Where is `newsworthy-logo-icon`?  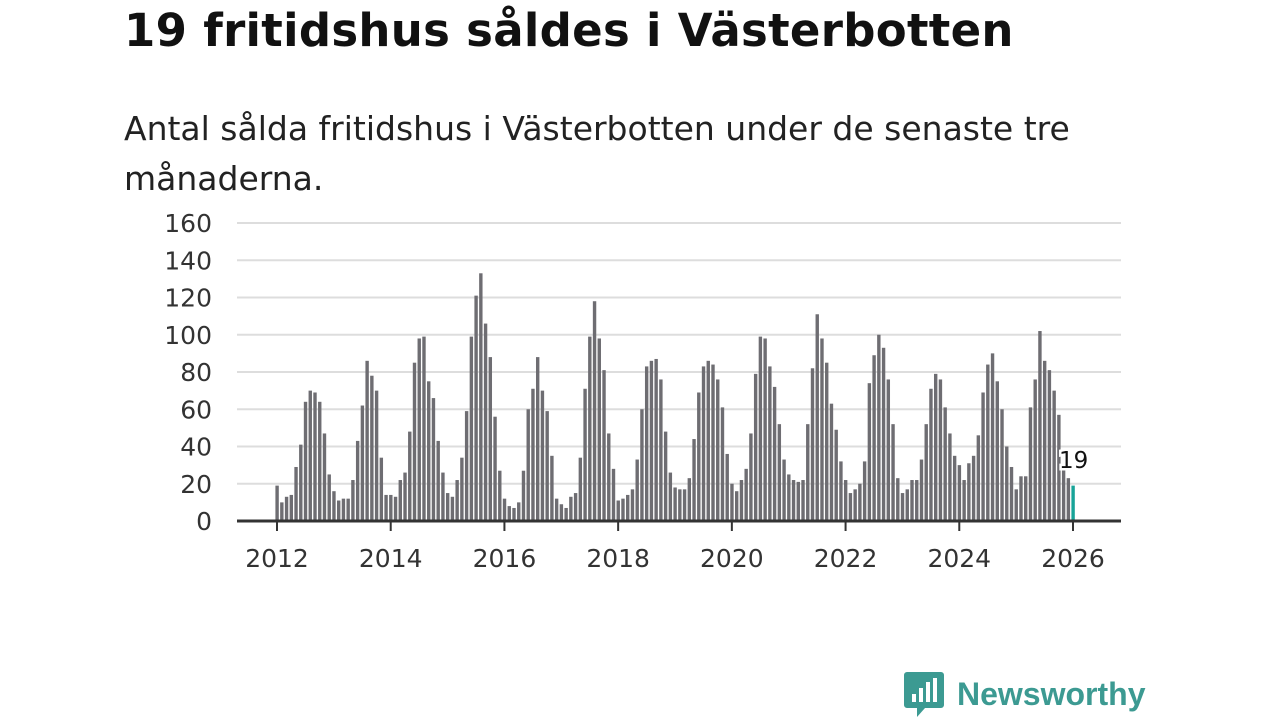
newsworthy-logo-icon is located at coordinates (924, 694).